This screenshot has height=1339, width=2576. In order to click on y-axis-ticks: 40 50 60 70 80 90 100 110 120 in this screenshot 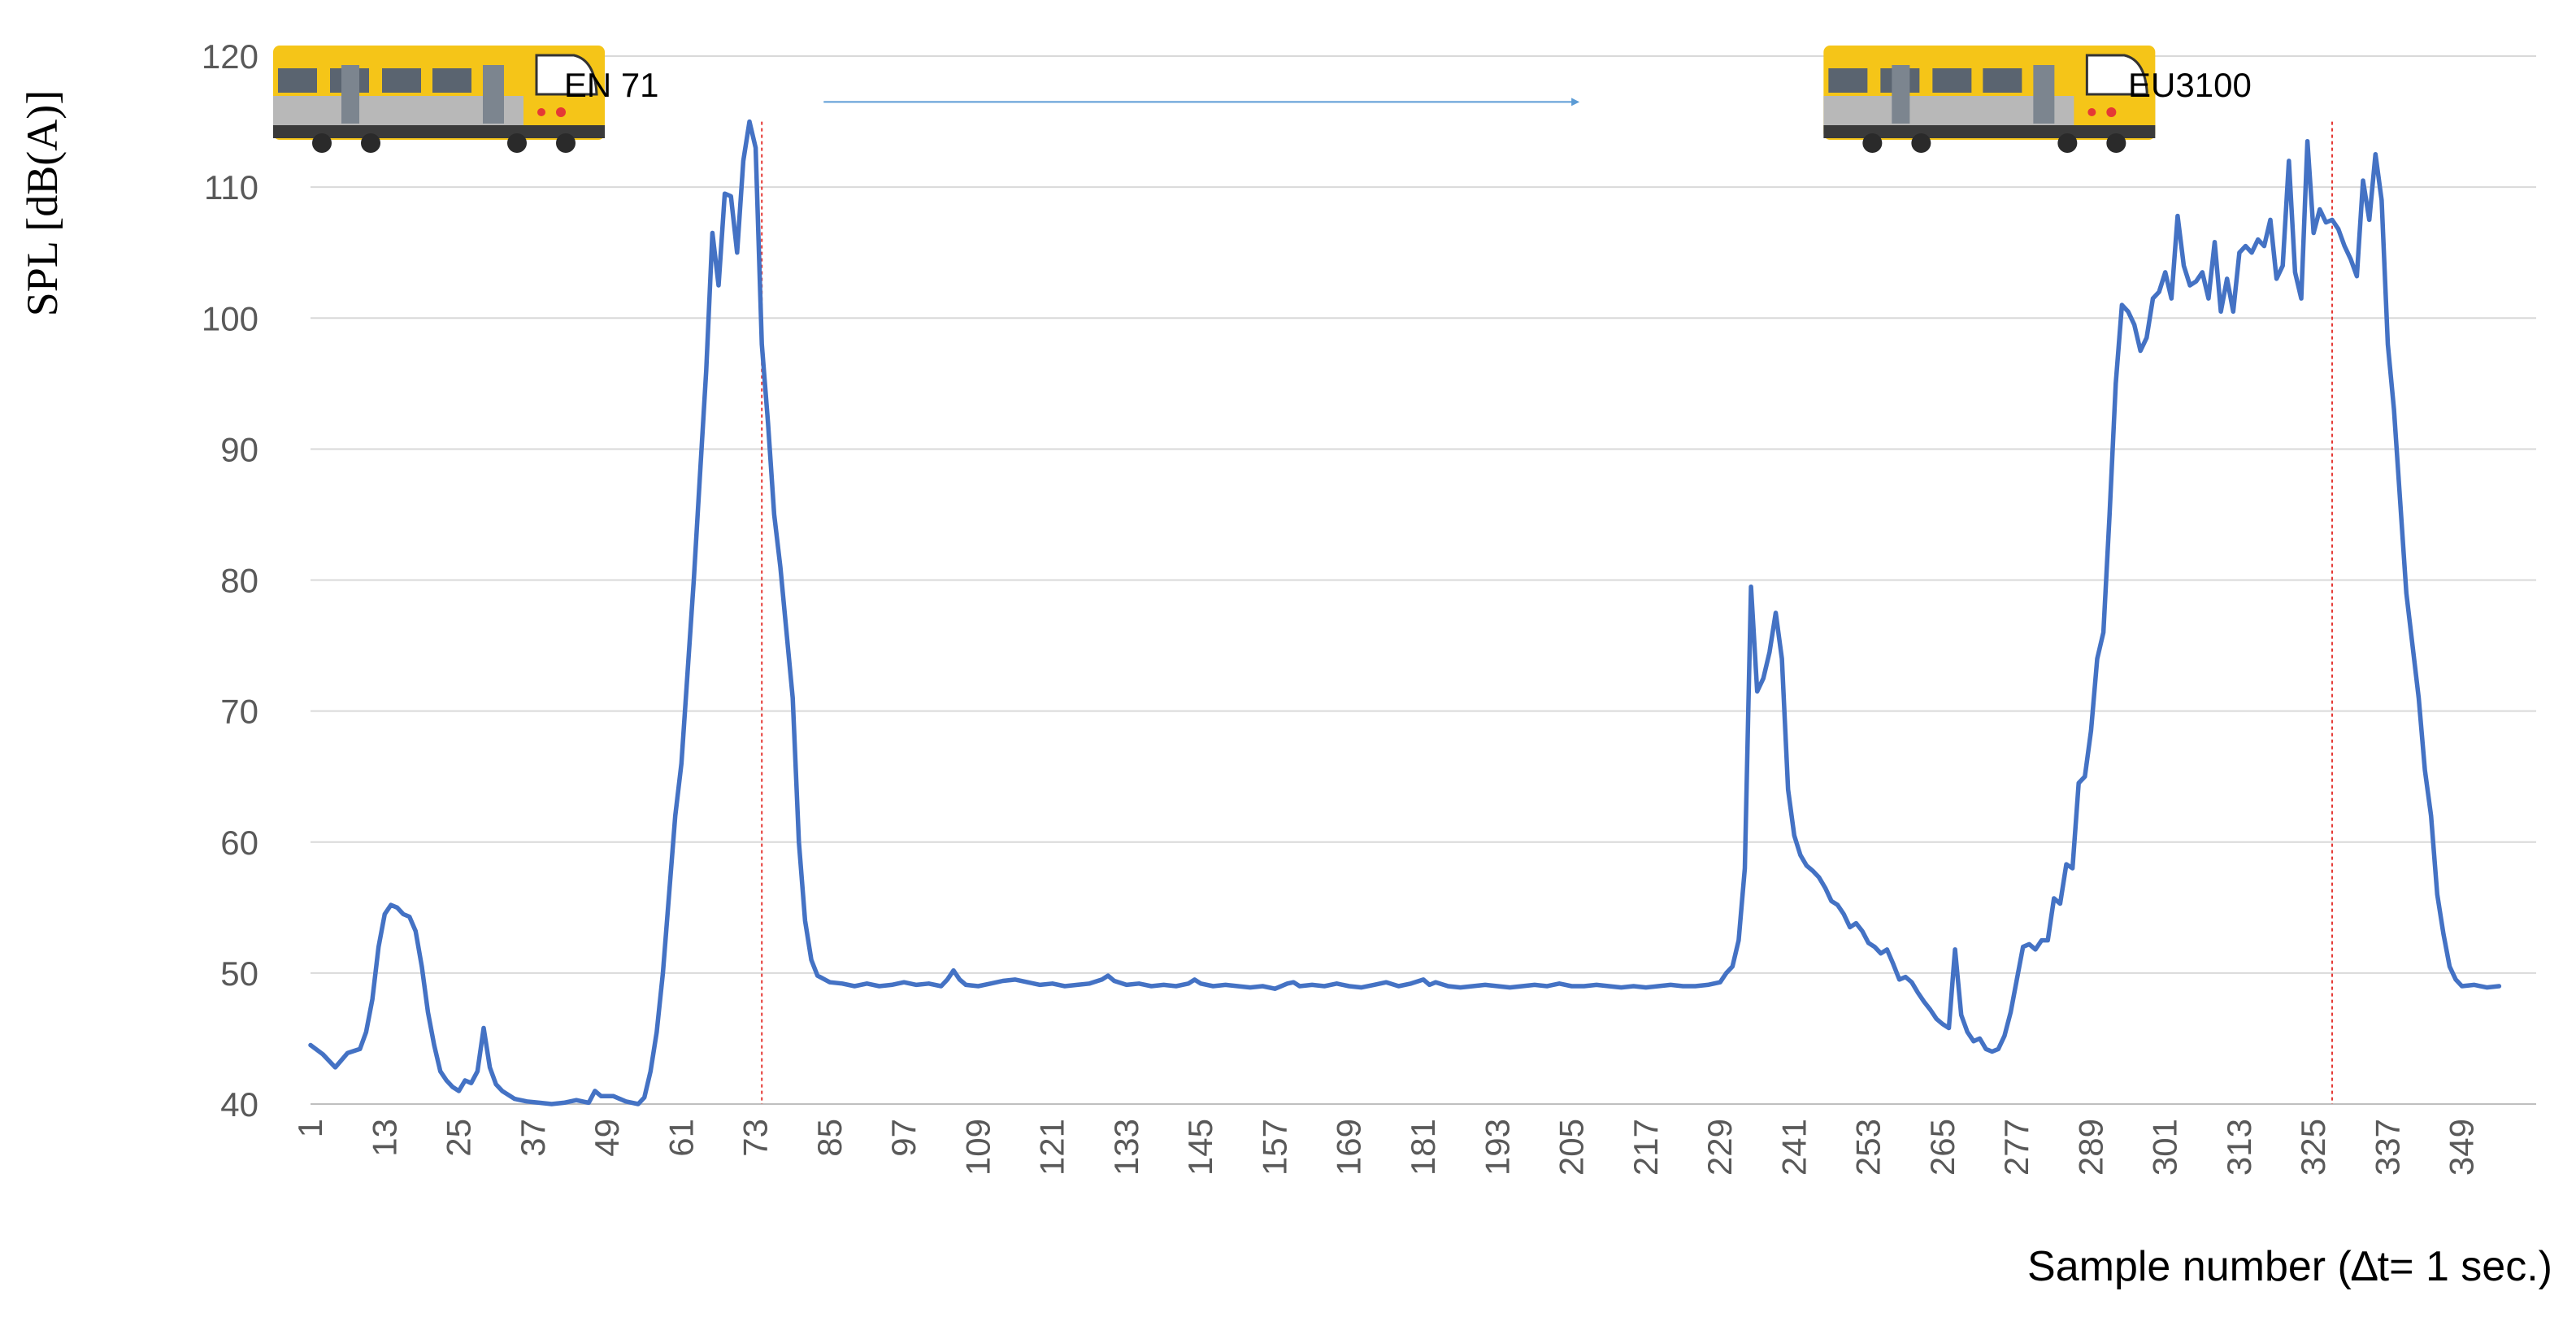, I will do `click(230, 580)`.